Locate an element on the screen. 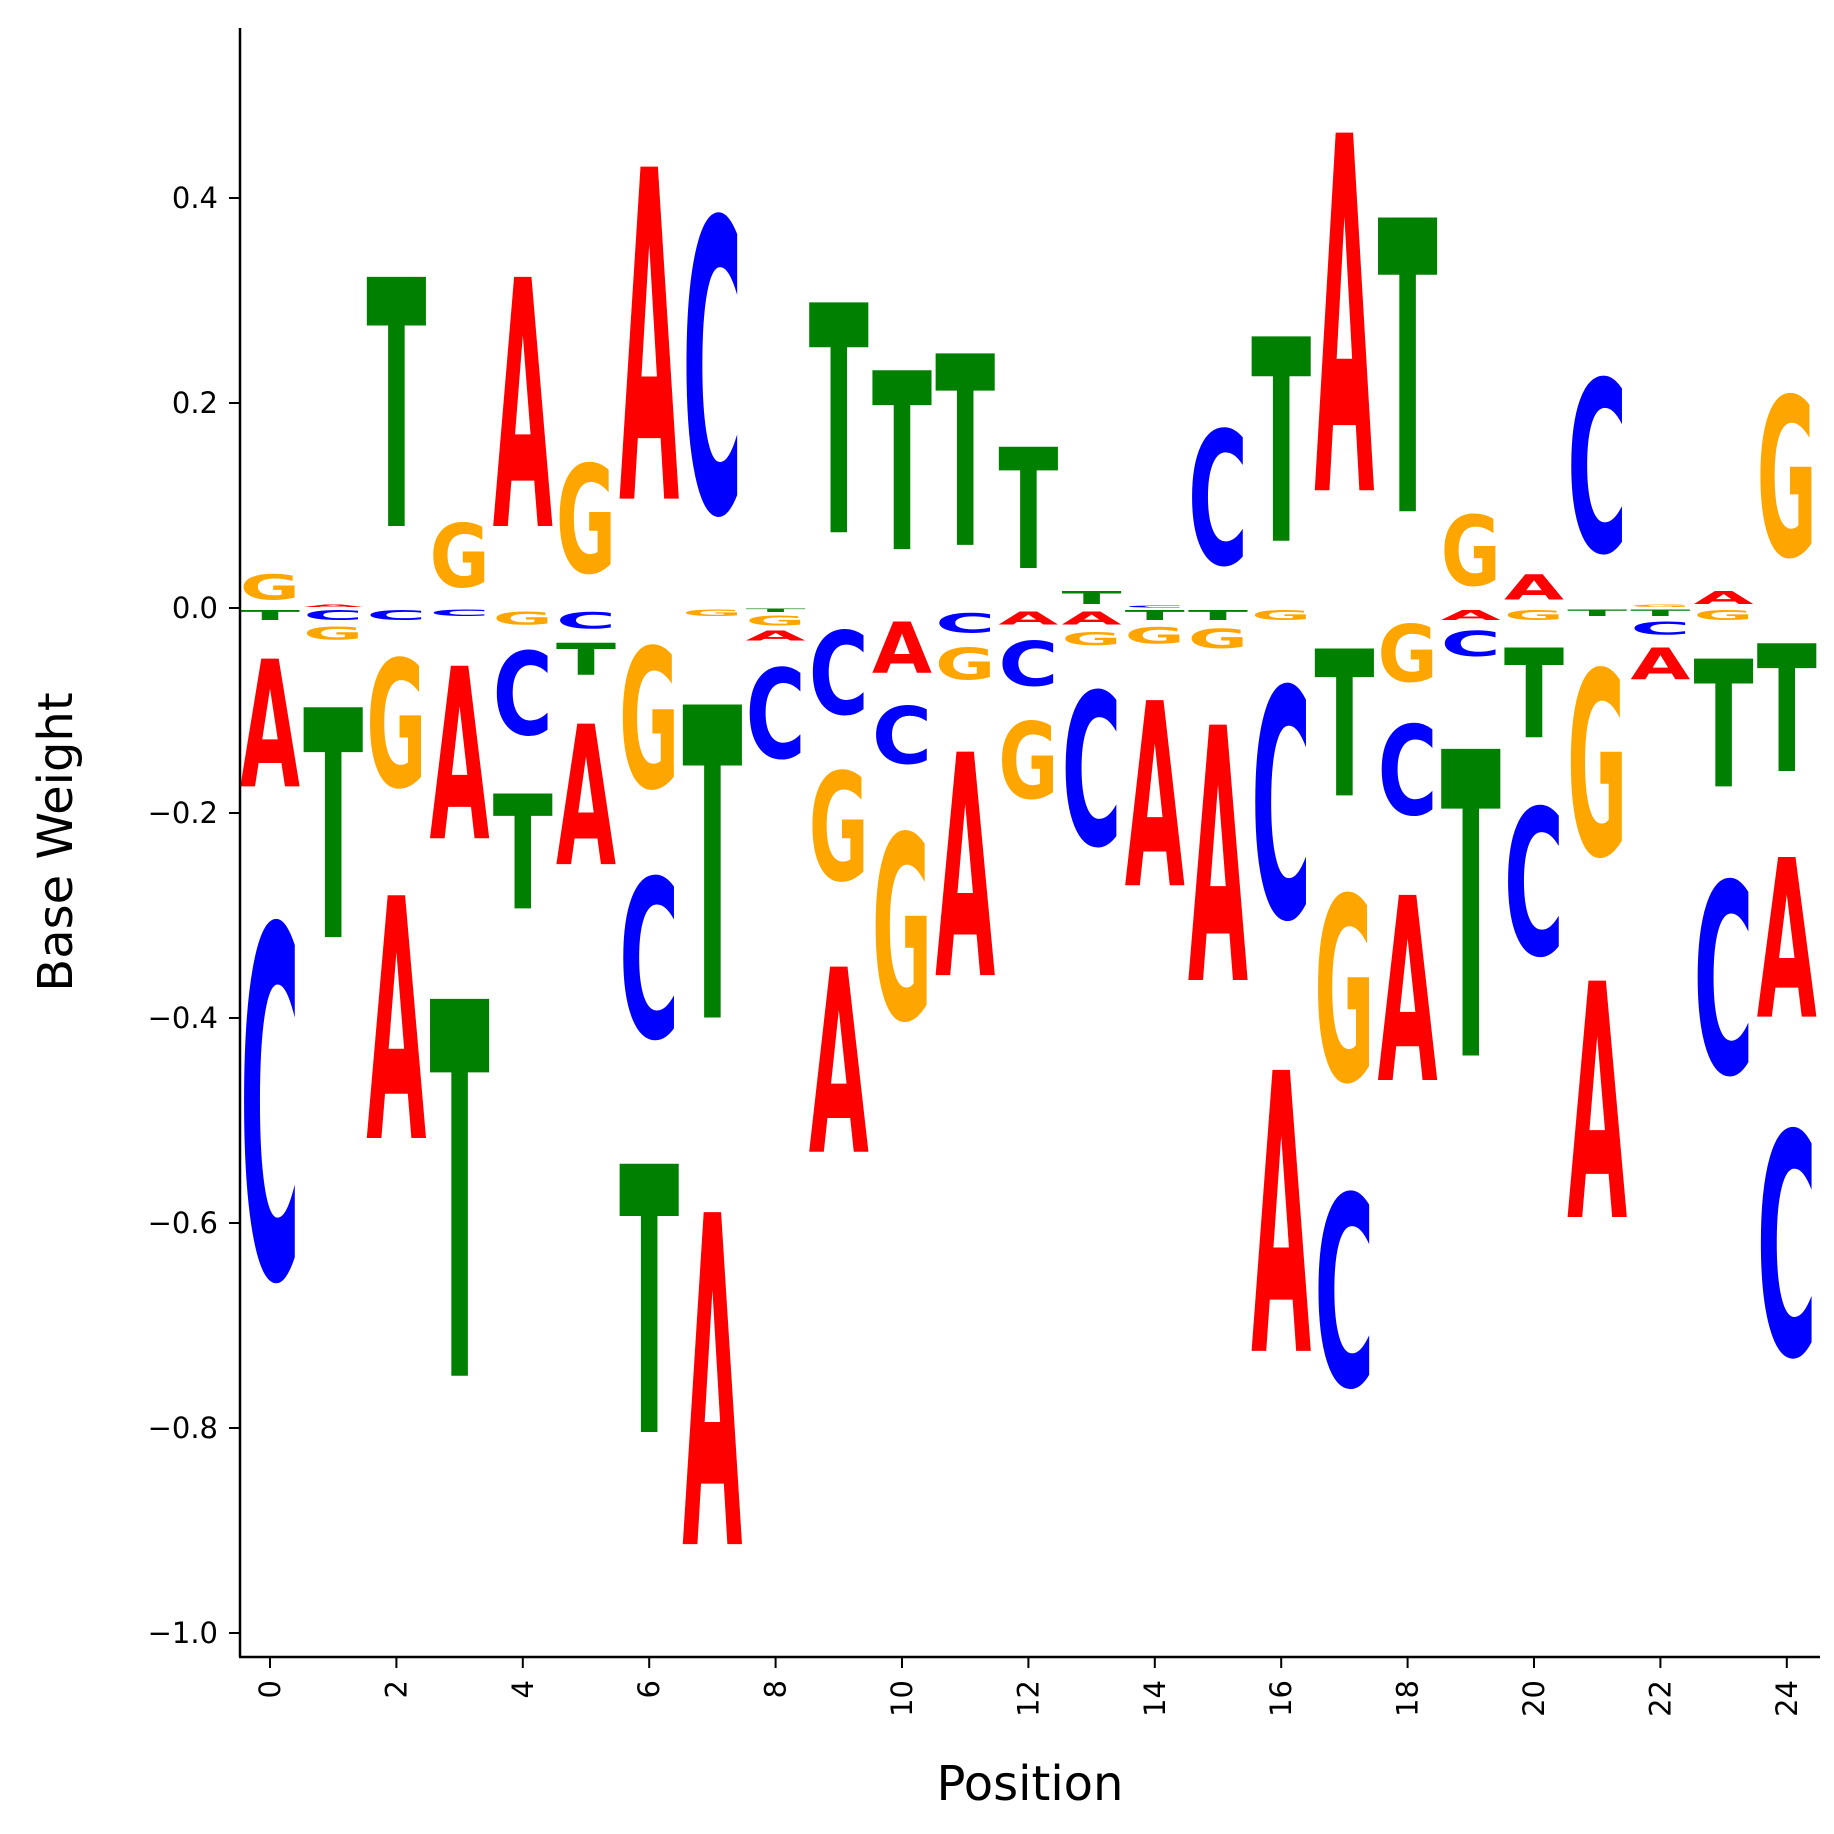 This screenshot has width=1834, height=1834. y-tick-label: −0.2 is located at coordinates (183, 813).